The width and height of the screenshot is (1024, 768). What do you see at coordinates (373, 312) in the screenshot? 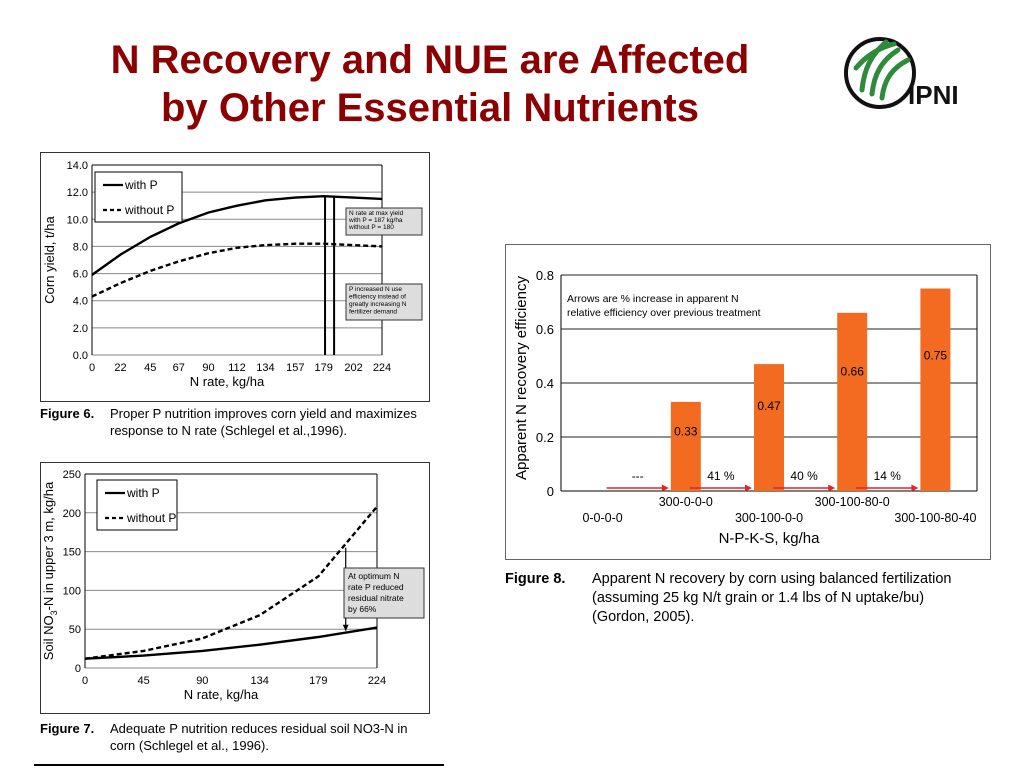
I see `annotation-text: fertilizer demand` at bounding box center [373, 312].